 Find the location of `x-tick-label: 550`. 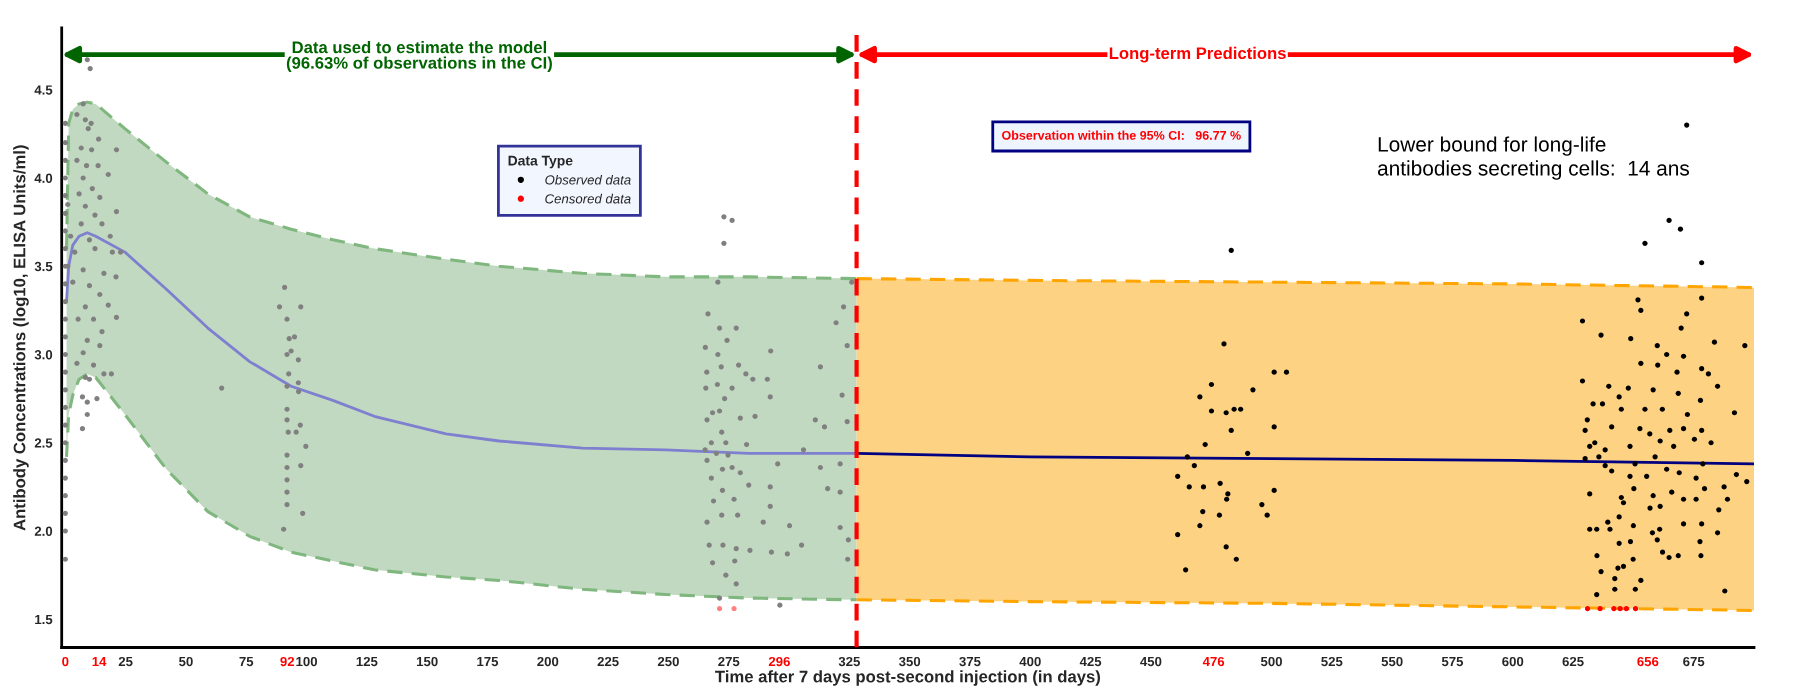

x-tick-label: 550 is located at coordinates (1392, 661).